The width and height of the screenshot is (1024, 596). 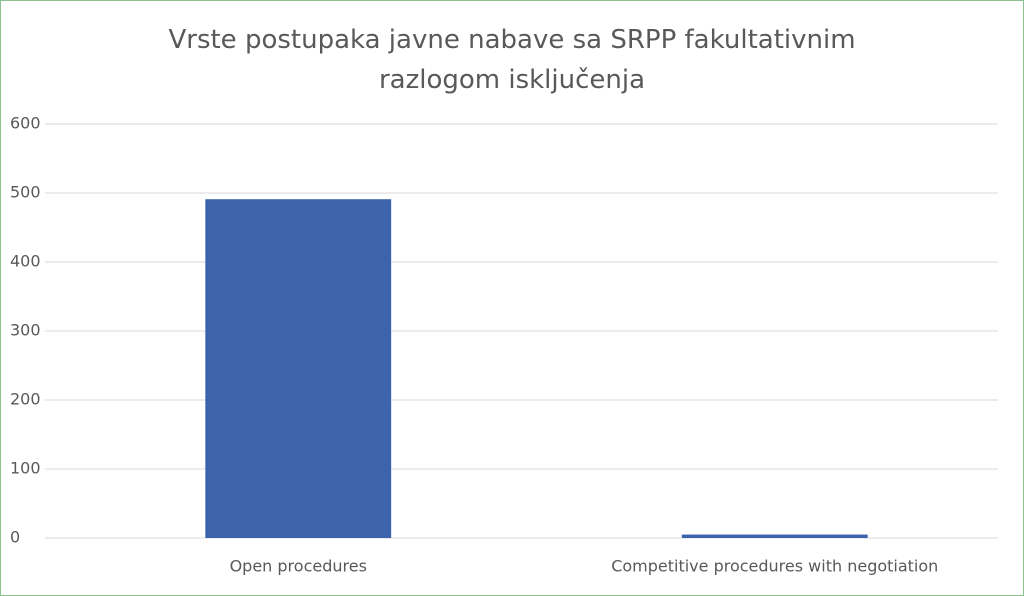 What do you see at coordinates (15, 537) in the screenshot?
I see `y-tick-label: 0` at bounding box center [15, 537].